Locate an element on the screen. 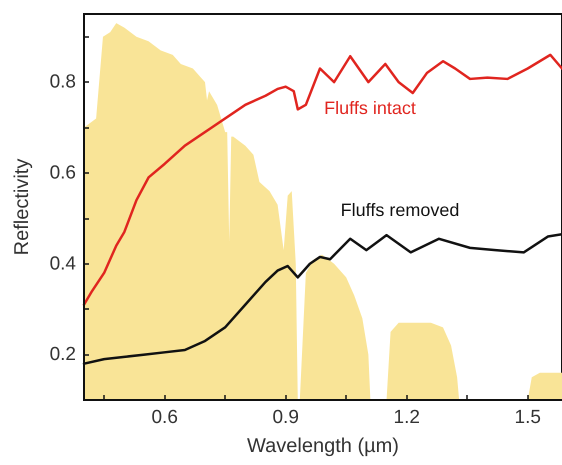 This screenshot has height=465, width=562. x-tick-label: 1.5 is located at coordinates (527, 417).